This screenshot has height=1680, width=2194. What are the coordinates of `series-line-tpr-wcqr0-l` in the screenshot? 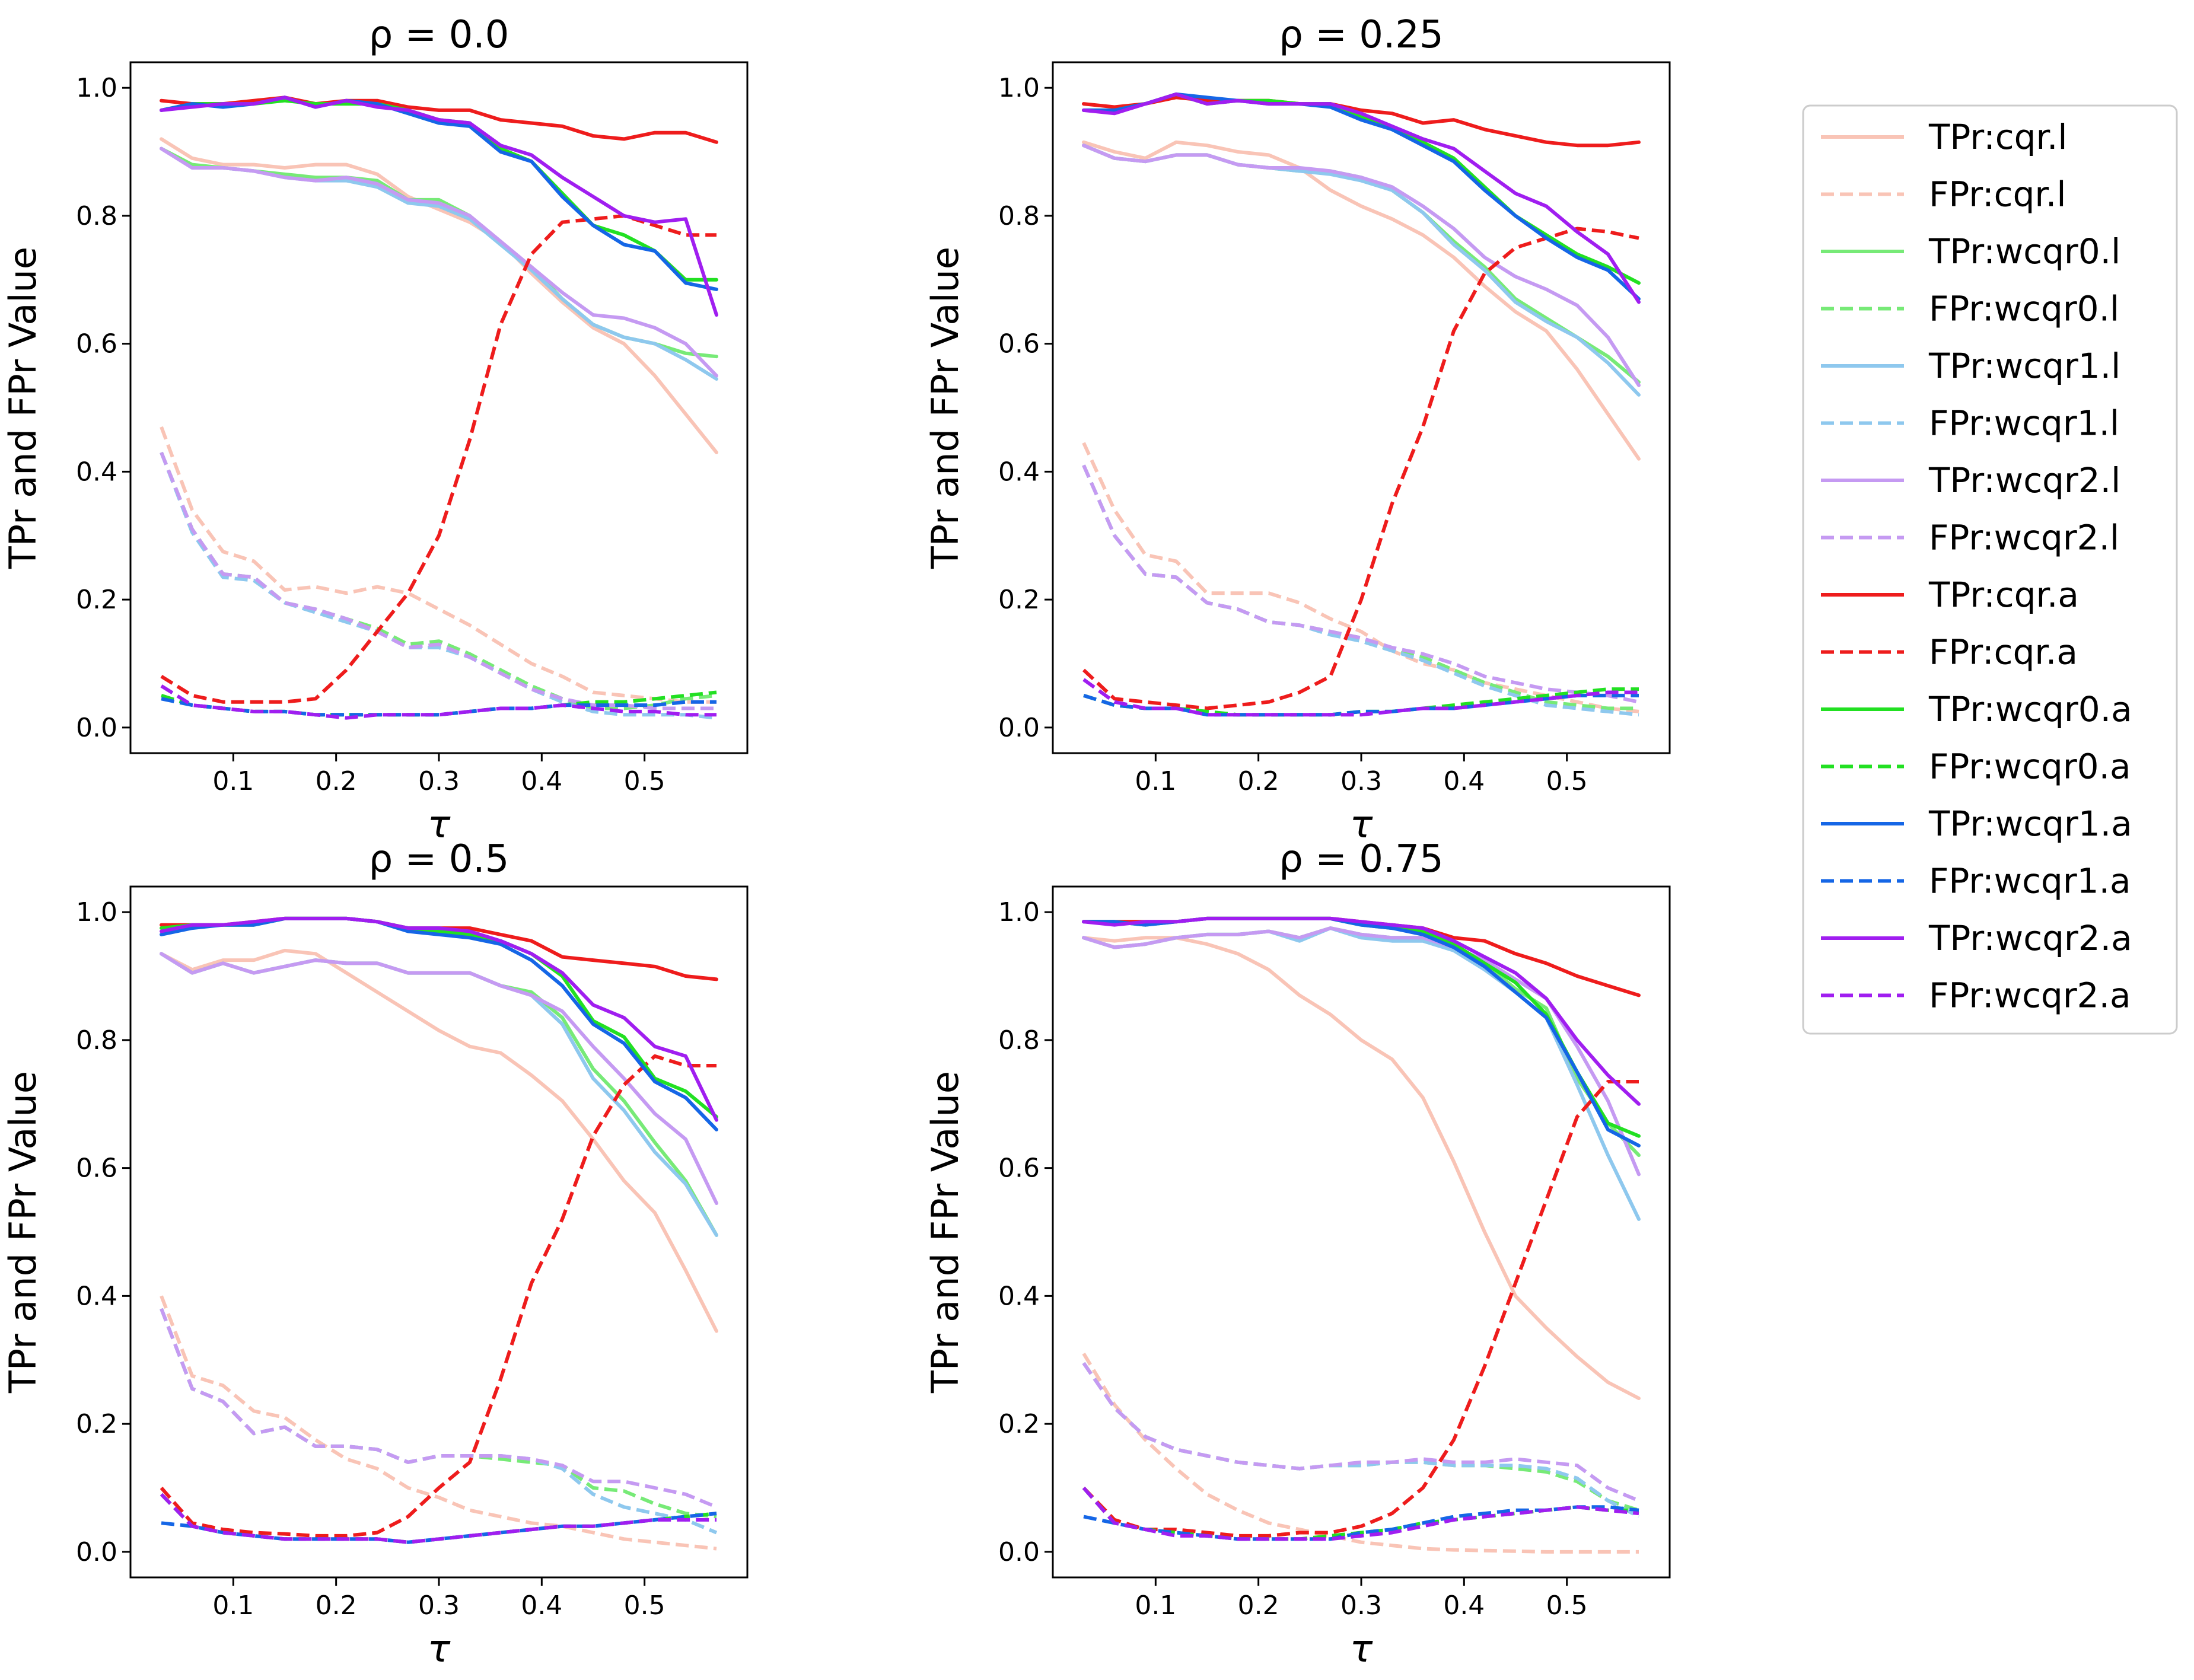 It's located at (439, 252).